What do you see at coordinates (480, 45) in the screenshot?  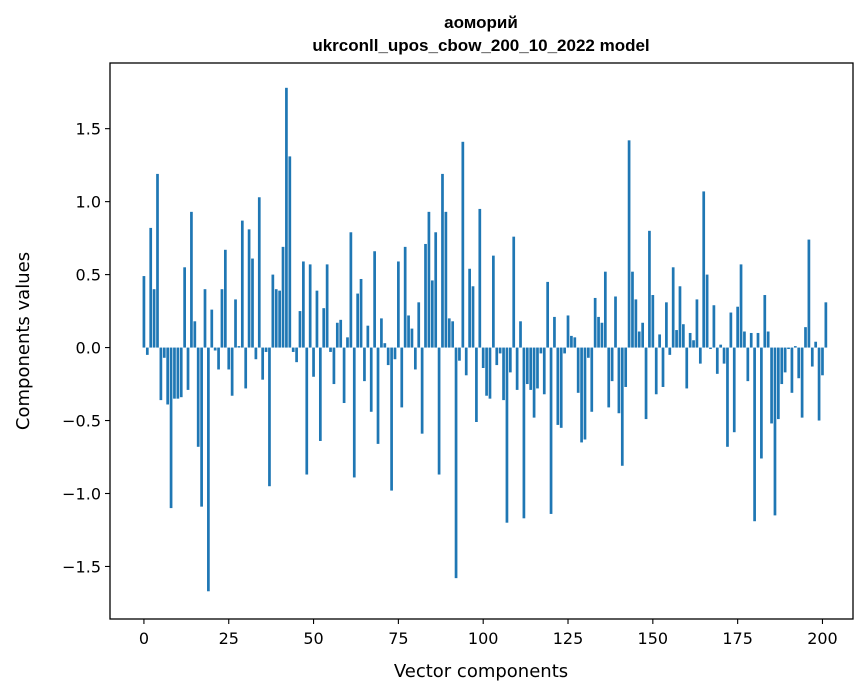 I see `chart-title-line2: ukrconll_upos_cbow_200_10_2022 model` at bounding box center [480, 45].